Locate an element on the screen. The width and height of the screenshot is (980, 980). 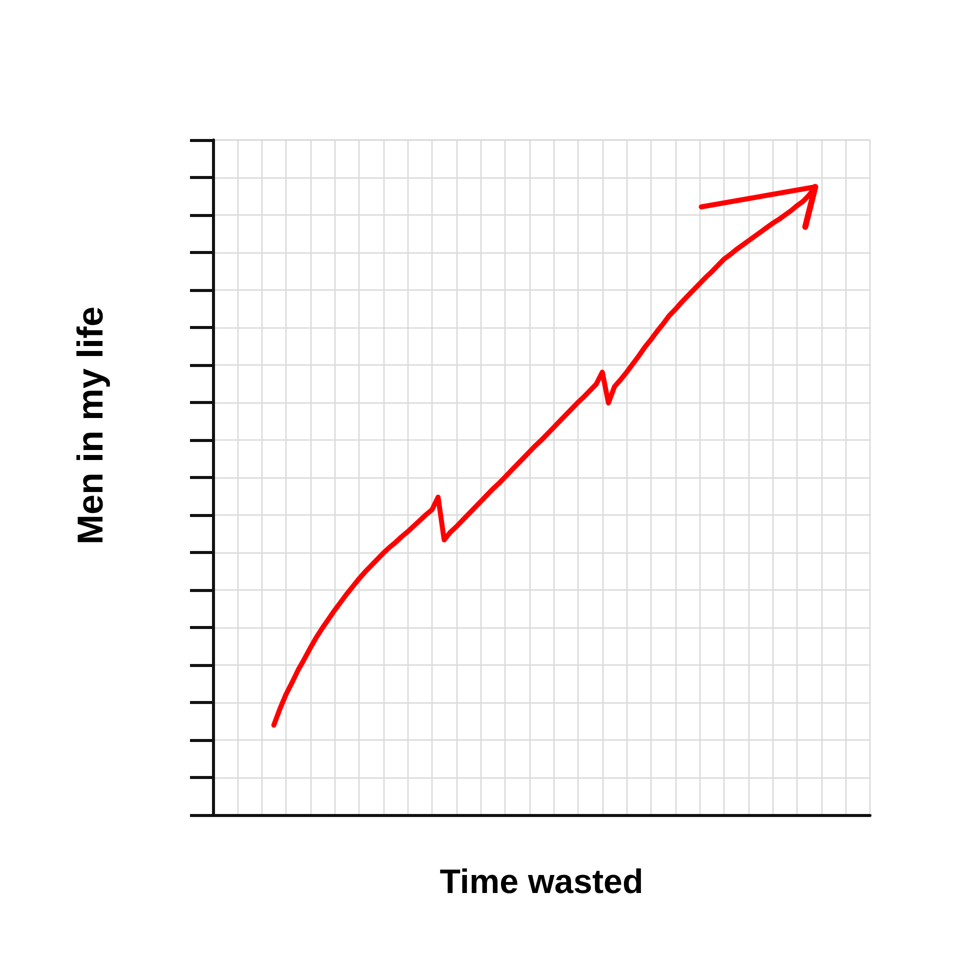
y-axis-title: Men in my life is located at coordinates (90, 425).